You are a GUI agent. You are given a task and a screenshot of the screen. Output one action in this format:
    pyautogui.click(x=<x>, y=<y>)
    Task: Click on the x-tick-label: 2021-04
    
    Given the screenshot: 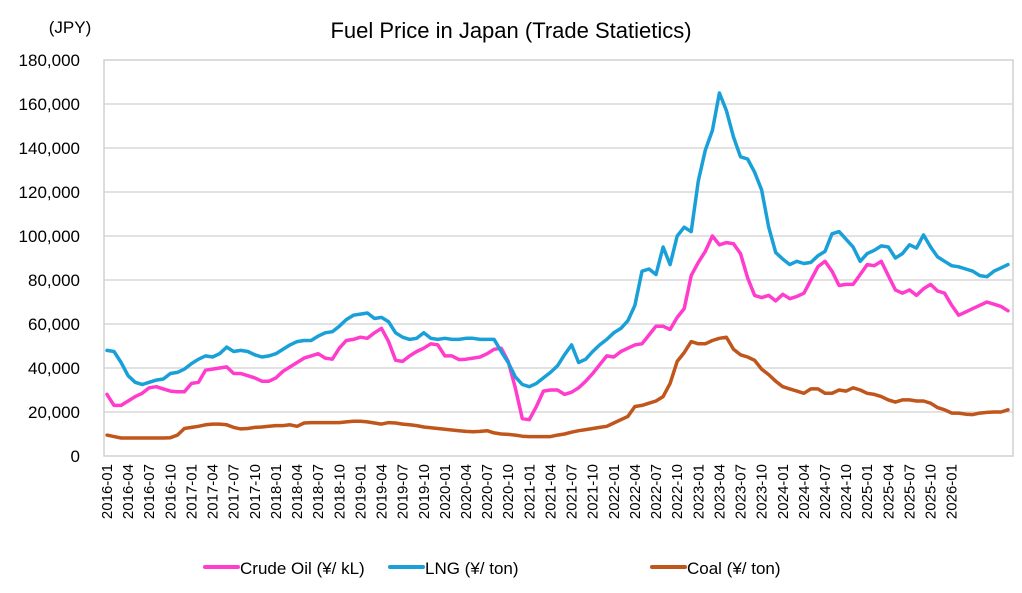 What is the action you would take?
    pyautogui.click(x=550, y=491)
    